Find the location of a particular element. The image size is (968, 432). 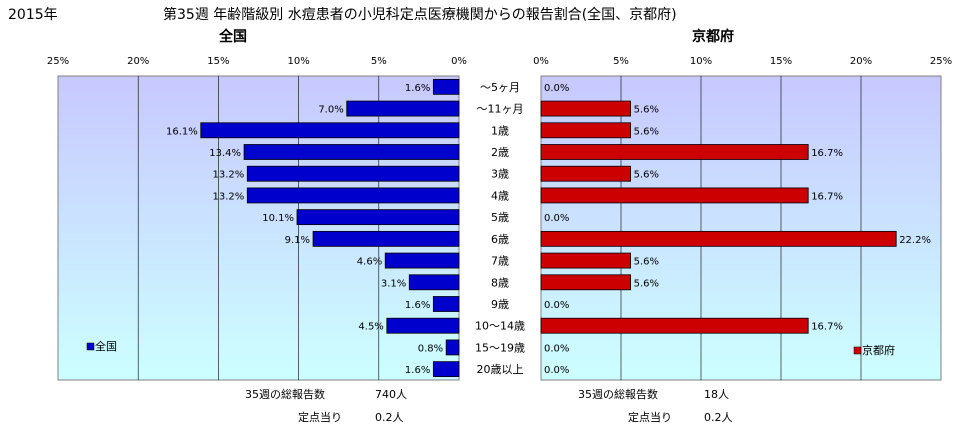

kyoto-x-tick-label: 5% is located at coordinates (621, 61).